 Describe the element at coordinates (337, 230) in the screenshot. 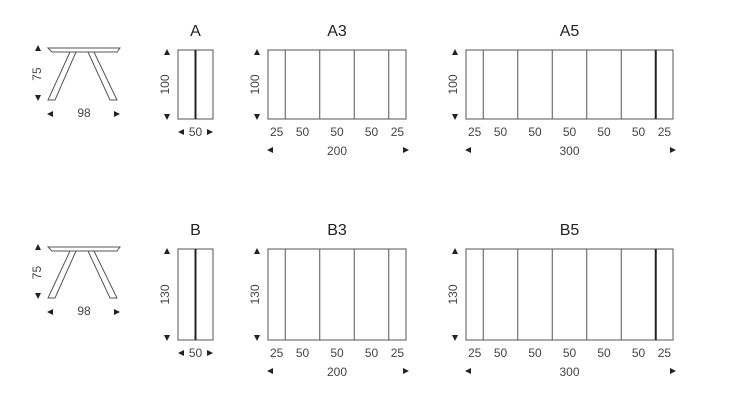

I see `table-title: B3` at that location.